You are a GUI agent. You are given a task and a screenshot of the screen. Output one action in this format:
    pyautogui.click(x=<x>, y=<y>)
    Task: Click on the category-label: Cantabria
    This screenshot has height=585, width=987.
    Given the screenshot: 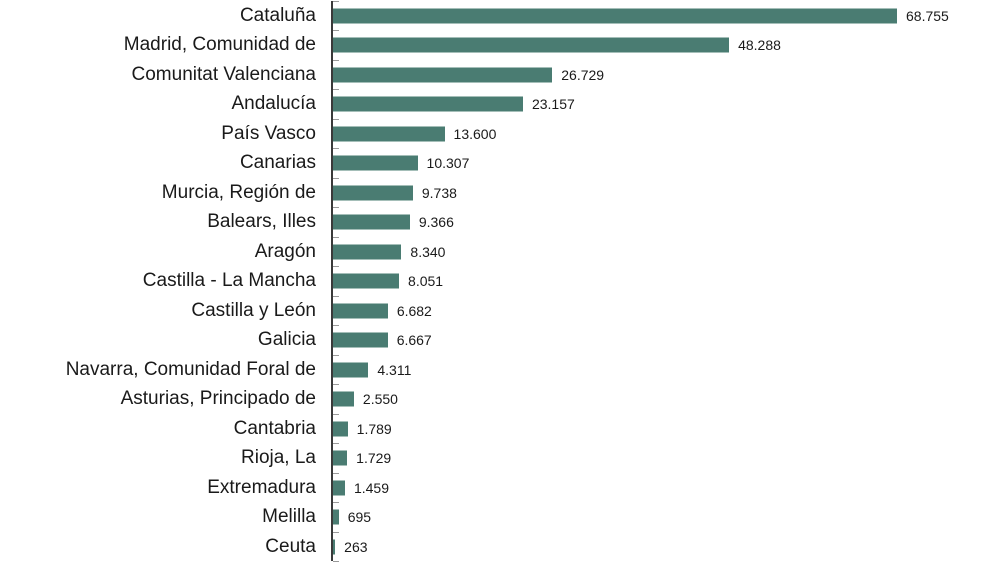 What is the action you would take?
    pyautogui.click(x=274, y=428)
    